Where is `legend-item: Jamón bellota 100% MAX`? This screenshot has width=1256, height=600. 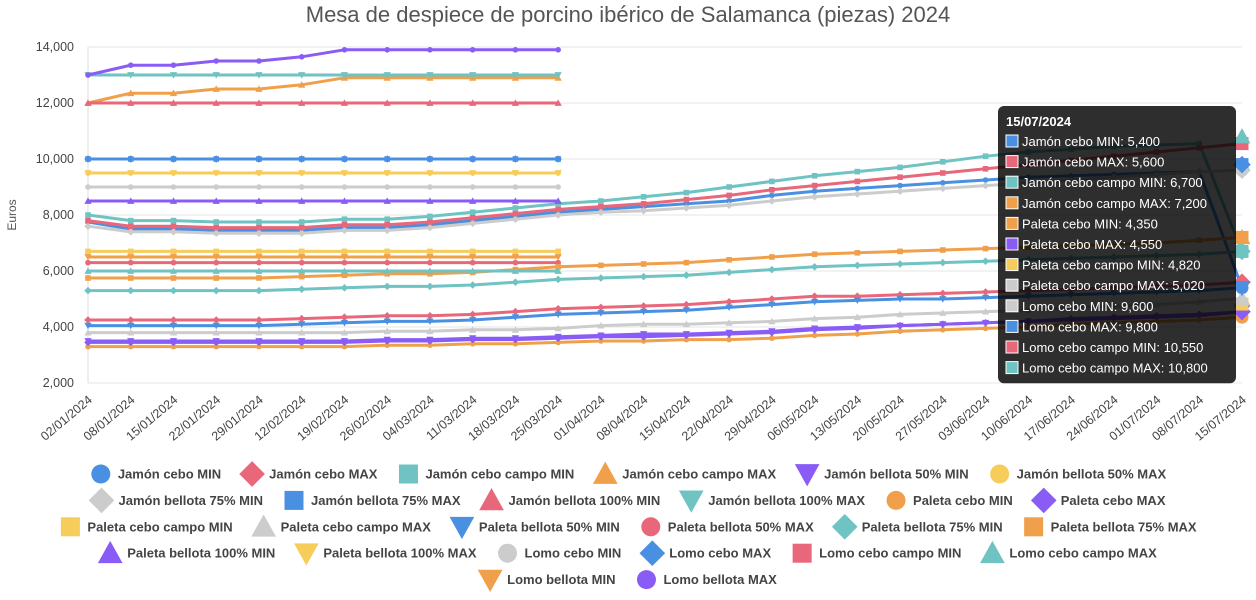
legend-item: Jamón bellota 100% MAX is located at coordinates (771, 501).